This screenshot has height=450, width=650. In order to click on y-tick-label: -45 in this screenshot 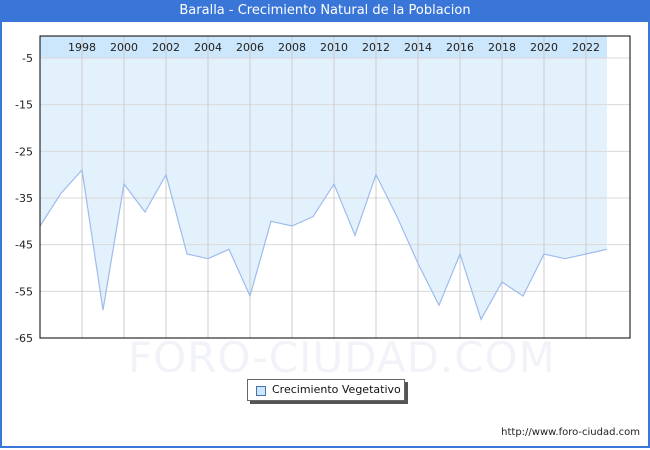, I will do `click(24, 245)`.